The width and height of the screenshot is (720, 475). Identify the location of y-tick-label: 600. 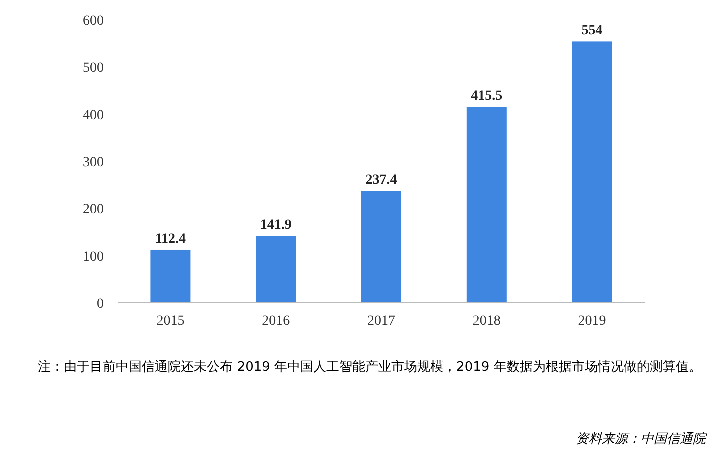
(93, 21).